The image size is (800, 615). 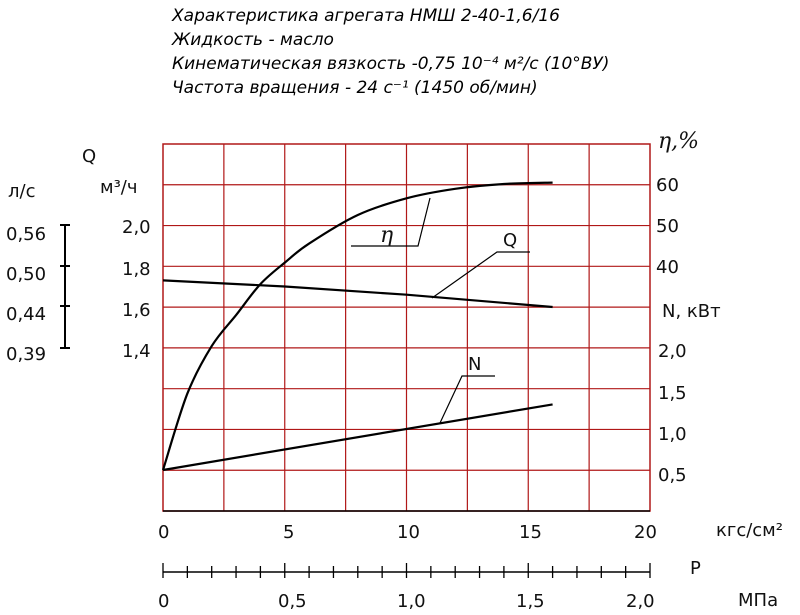 I want to click on q-tick-ls: 0,44, so click(x=26, y=314).